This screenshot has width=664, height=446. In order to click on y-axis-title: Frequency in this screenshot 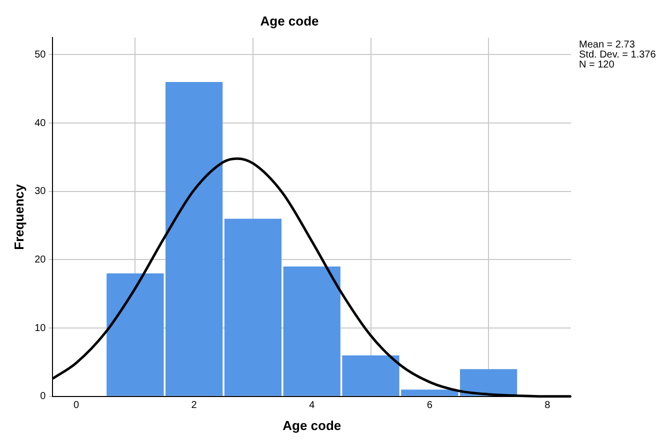, I will do `click(18, 216)`.